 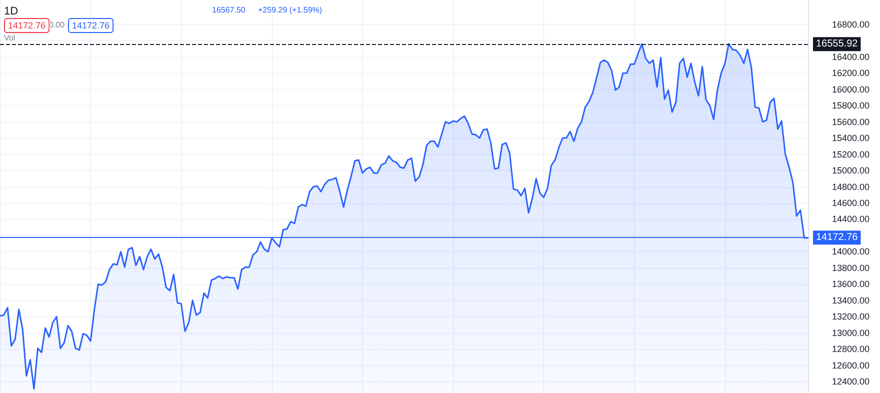 I want to click on ref-line-label: 14172.76, so click(x=837, y=238).